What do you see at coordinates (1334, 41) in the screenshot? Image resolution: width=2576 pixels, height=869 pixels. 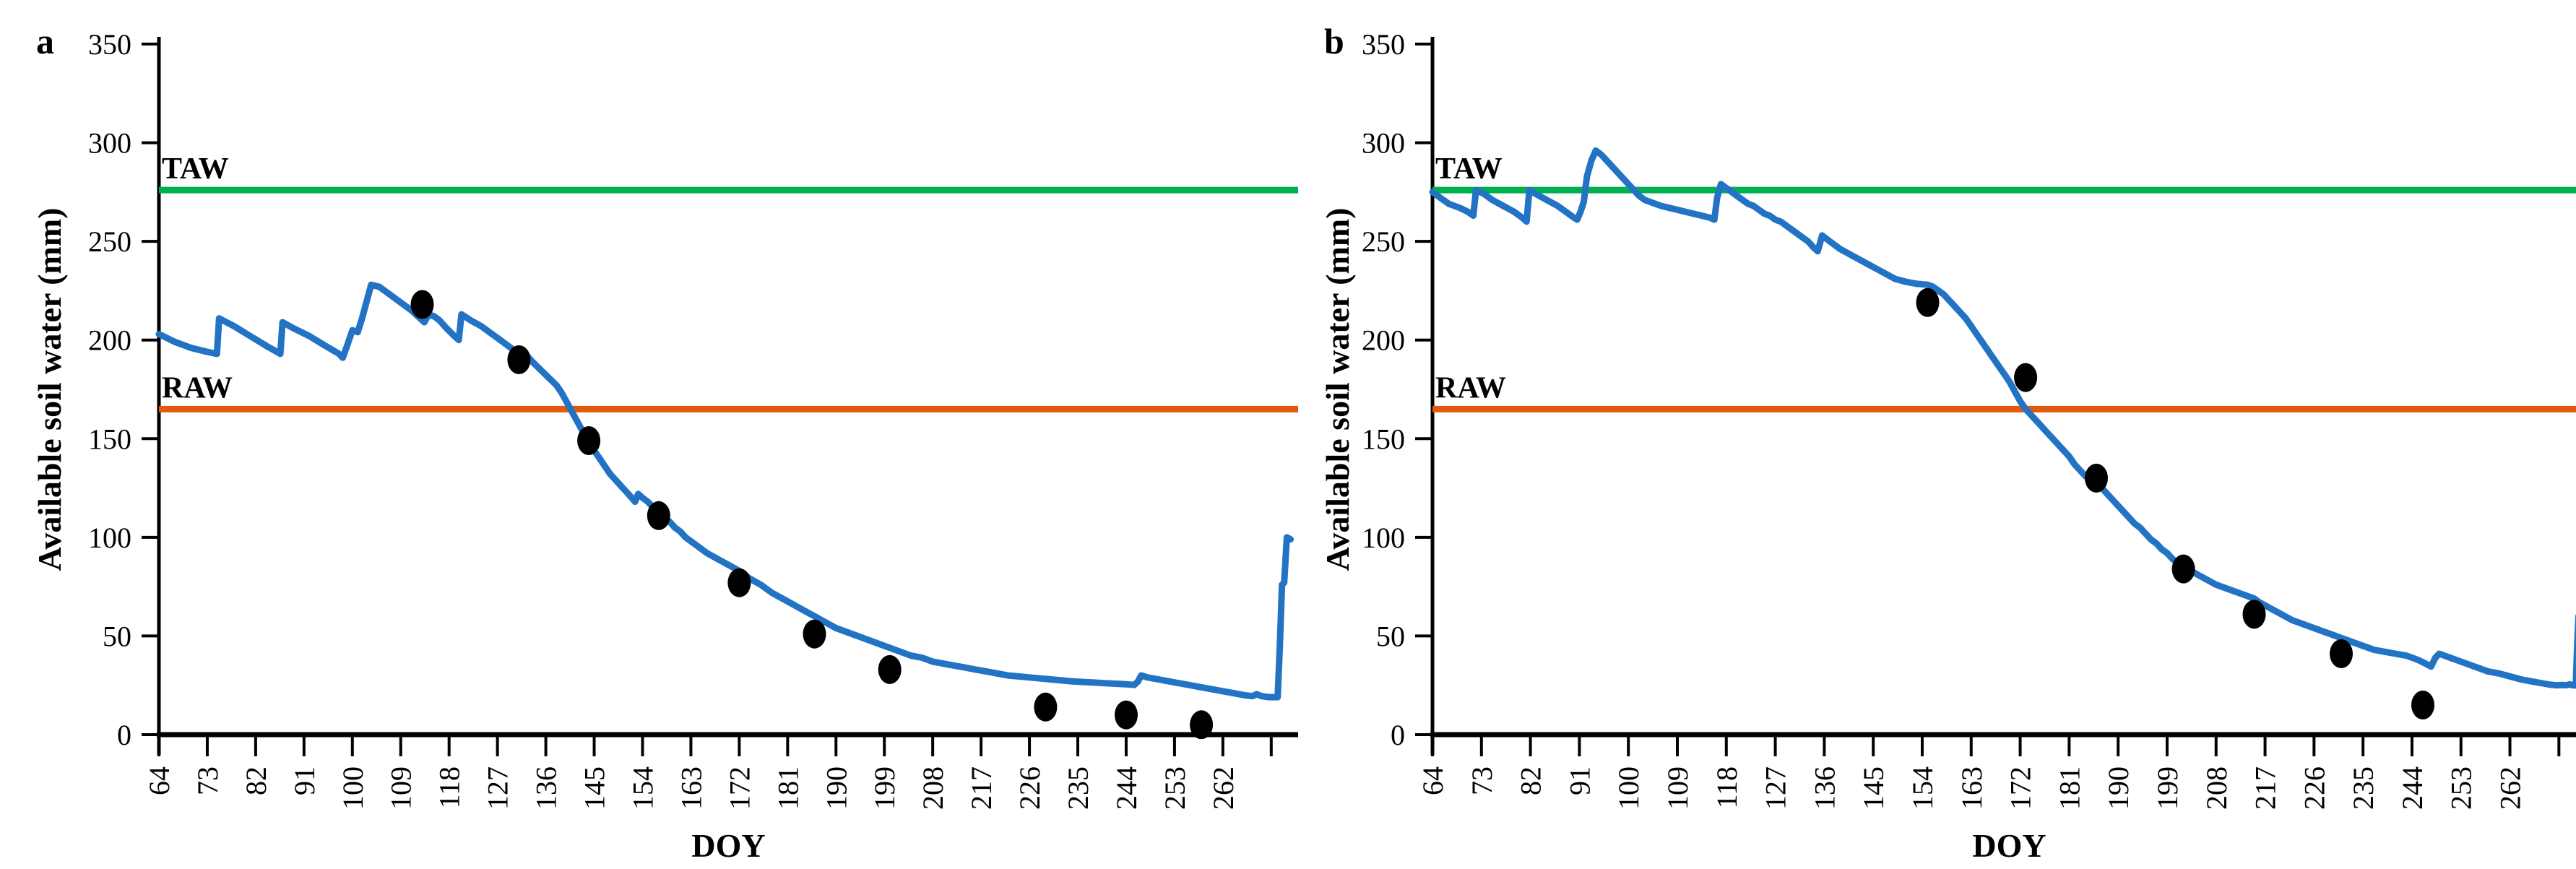 I see `panel-letter: b` at bounding box center [1334, 41].